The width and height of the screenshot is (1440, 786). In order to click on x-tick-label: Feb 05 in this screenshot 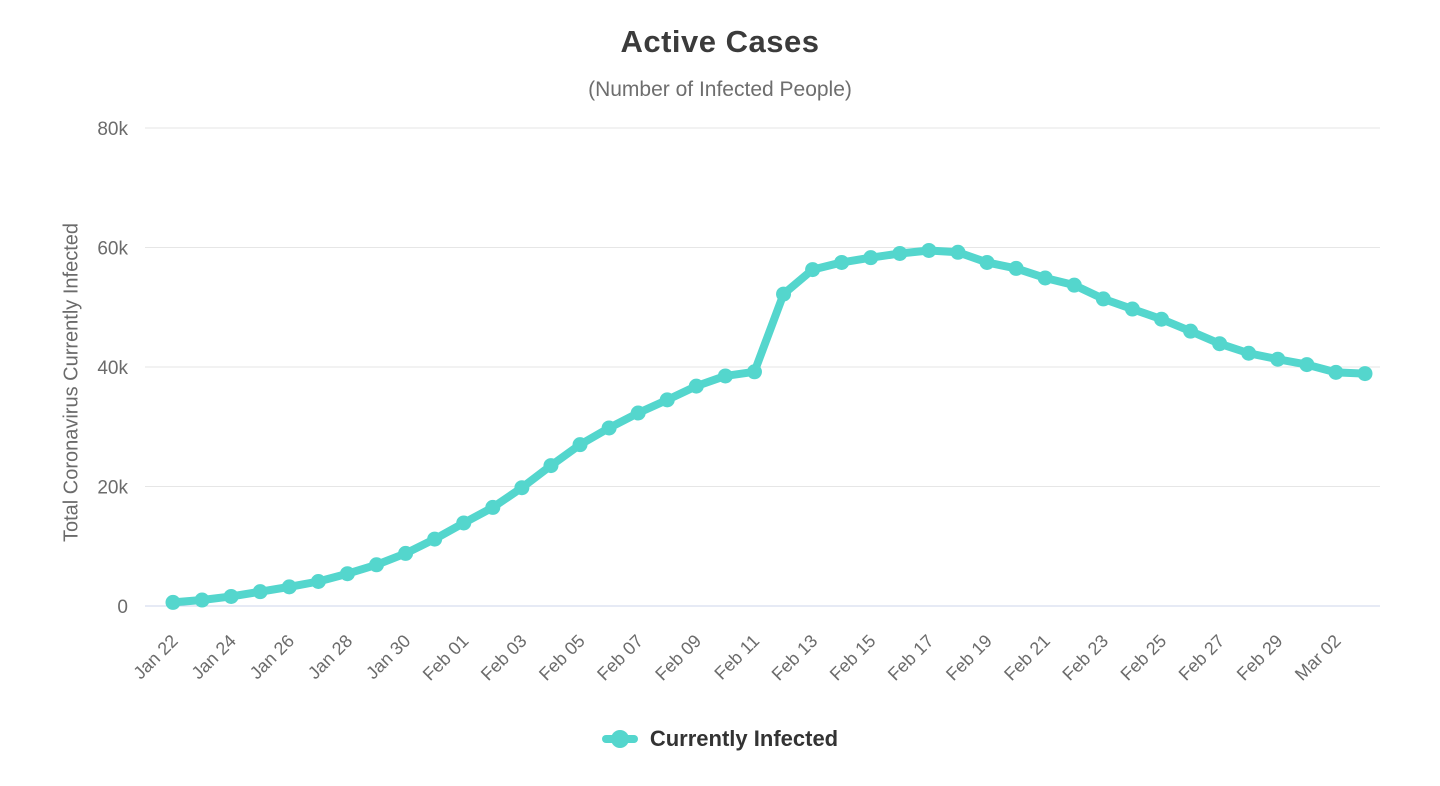, I will do `click(562, 658)`.